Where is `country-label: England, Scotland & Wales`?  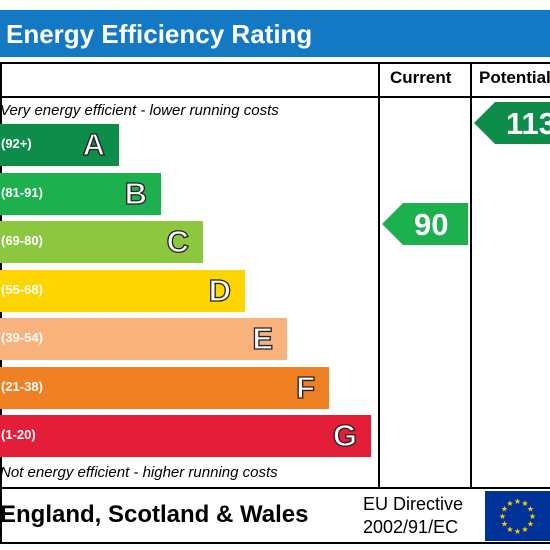 country-label: England, Scotland & Wales is located at coordinates (154, 514).